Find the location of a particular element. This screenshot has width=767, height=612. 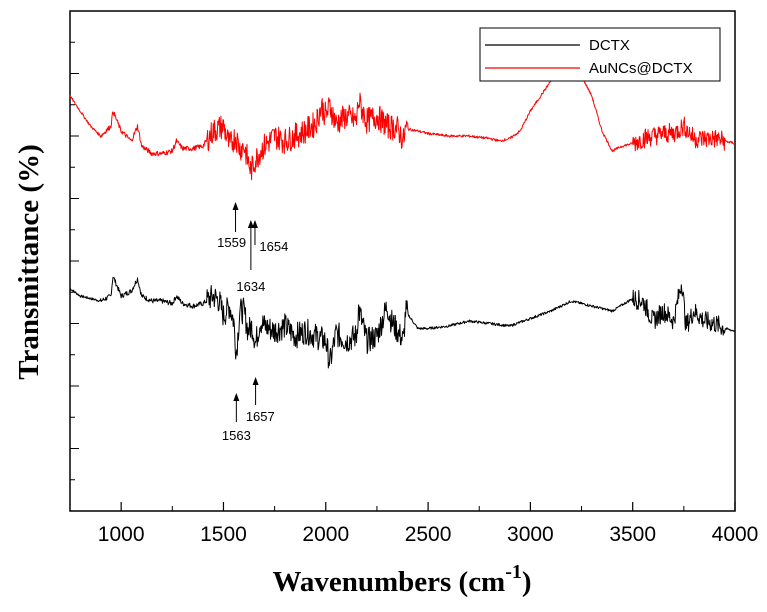

x-axis-title-superscript: -1 is located at coordinates (513, 572).